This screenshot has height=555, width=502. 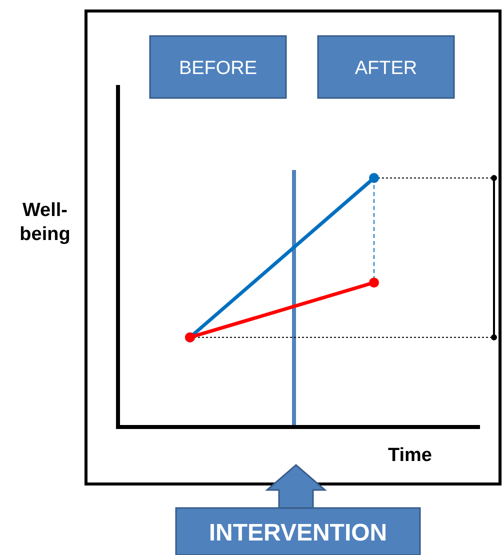 What do you see at coordinates (298, 533) in the screenshot?
I see `text: INTERVENTION` at bounding box center [298, 533].